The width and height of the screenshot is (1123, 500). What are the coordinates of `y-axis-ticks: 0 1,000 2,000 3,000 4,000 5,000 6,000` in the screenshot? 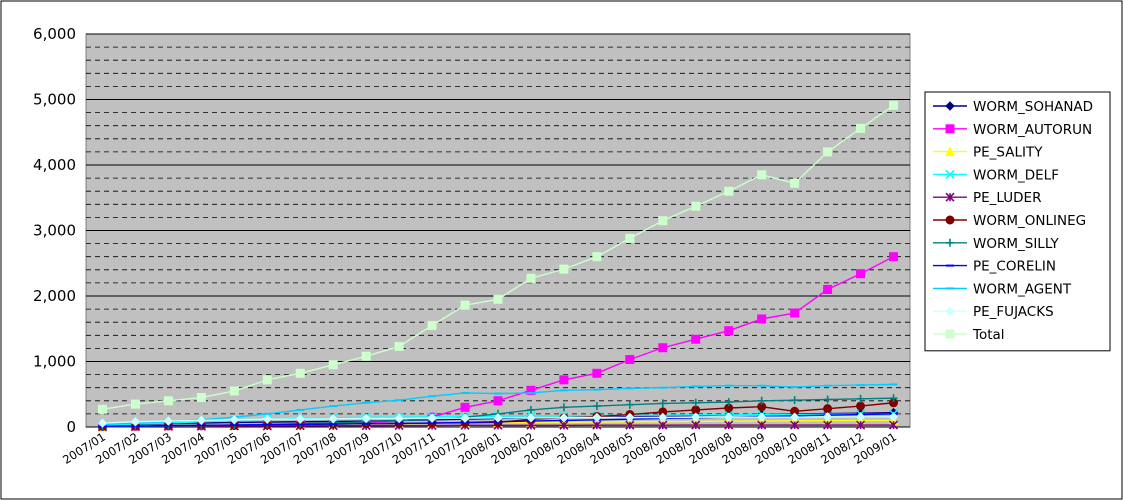 It's located at (54, 230).